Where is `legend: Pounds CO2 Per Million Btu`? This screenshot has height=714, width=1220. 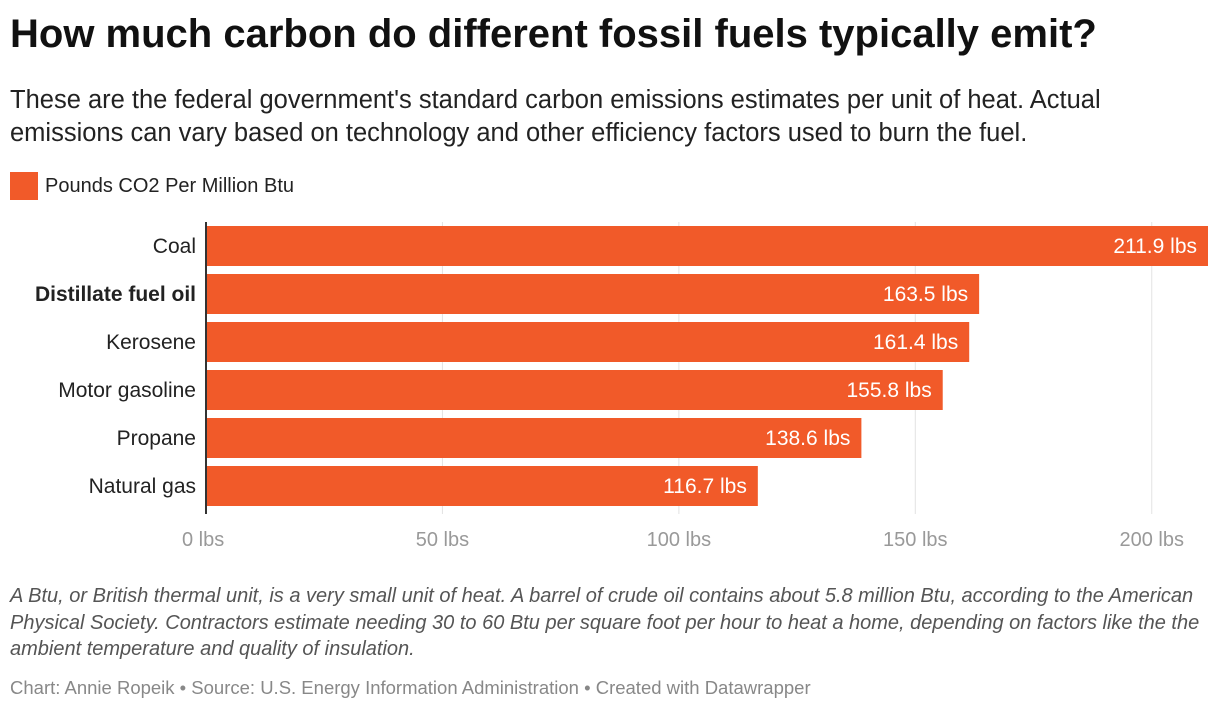
legend: Pounds CO2 Per Million Btu is located at coordinates (152, 186).